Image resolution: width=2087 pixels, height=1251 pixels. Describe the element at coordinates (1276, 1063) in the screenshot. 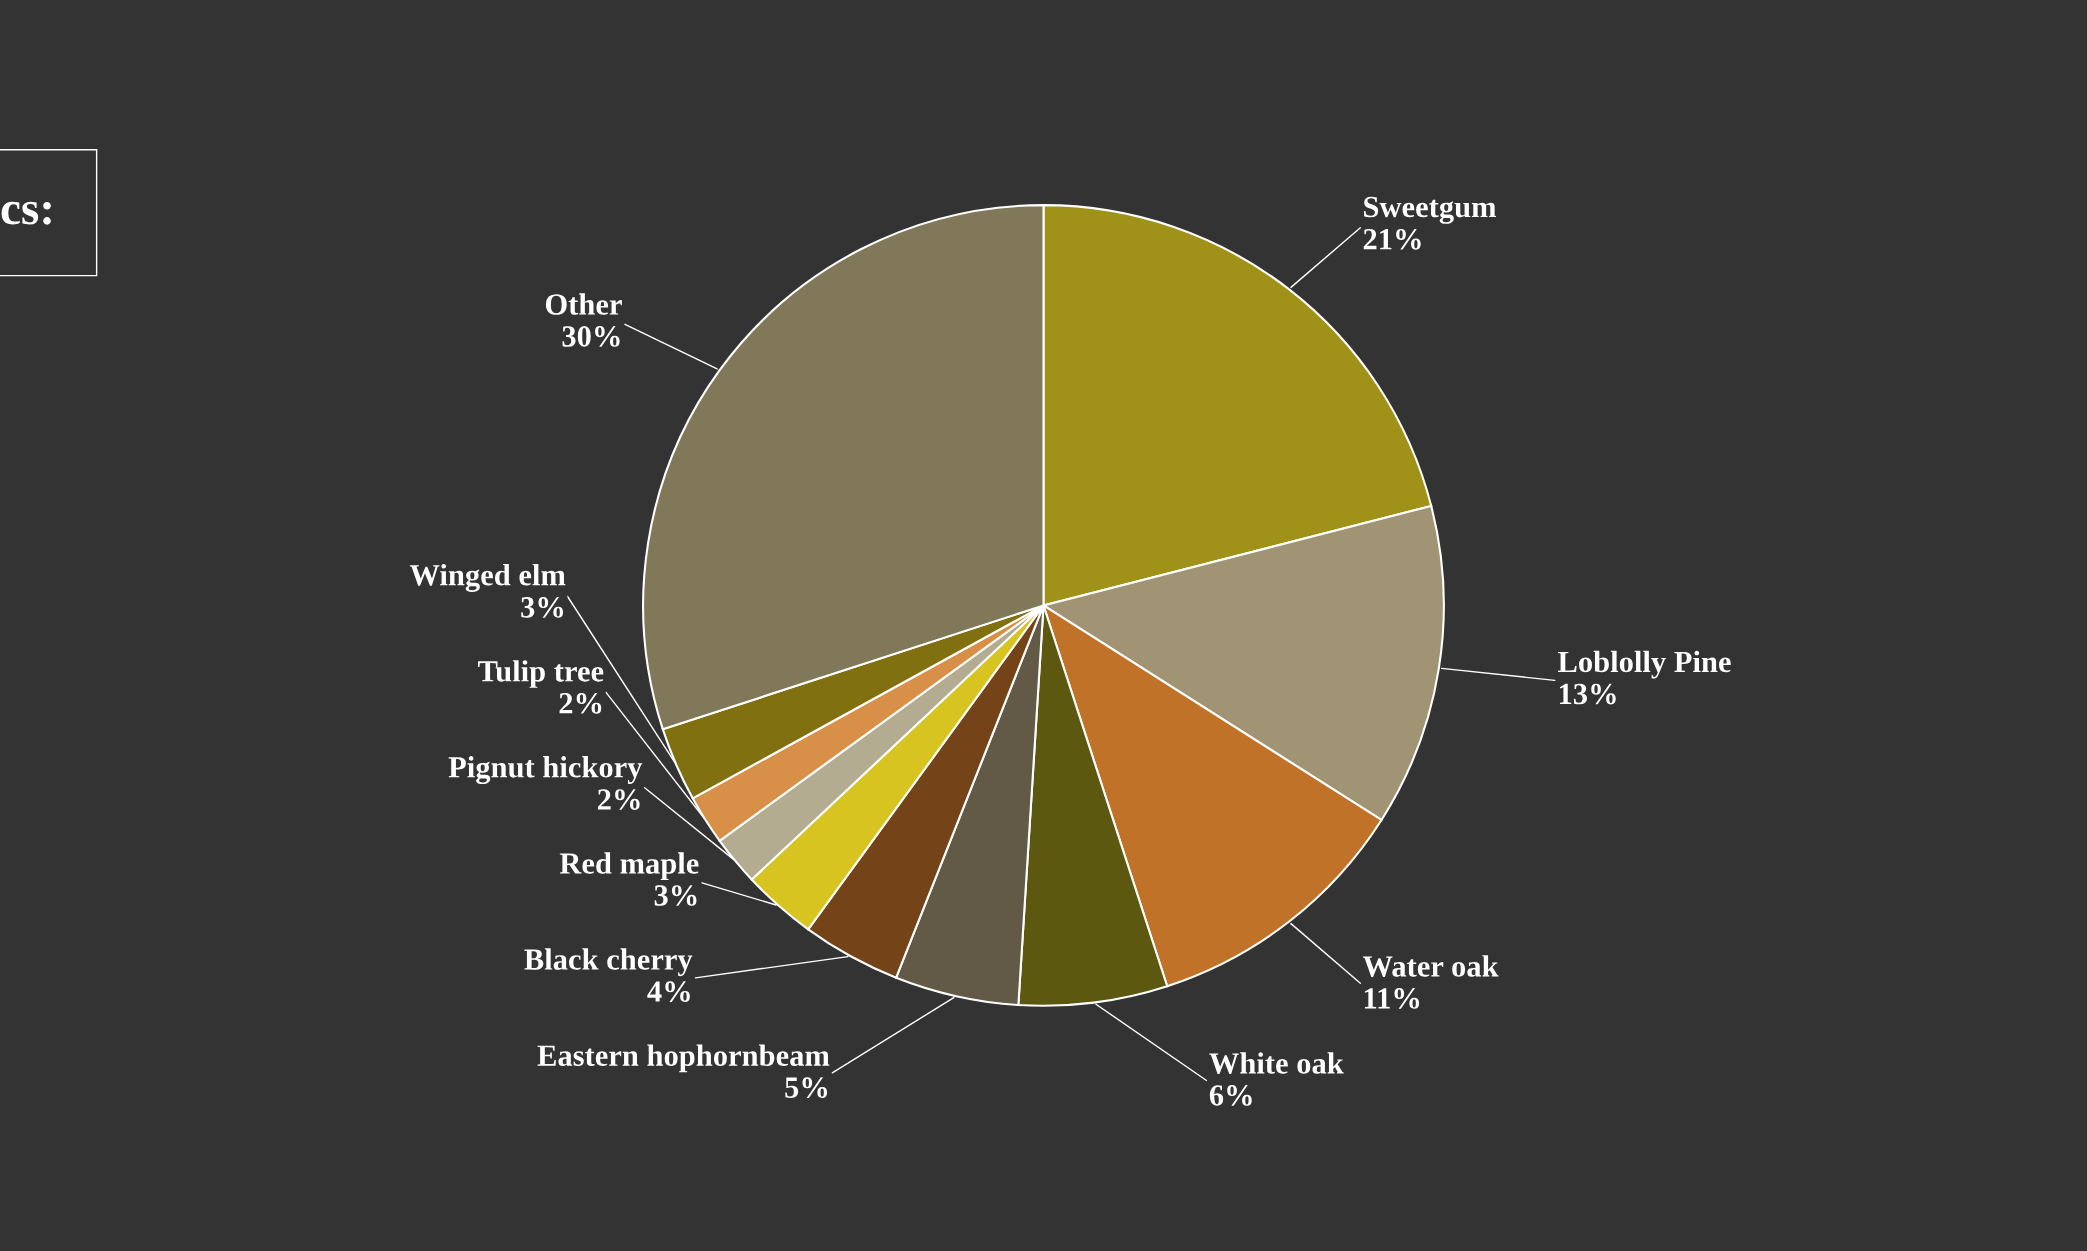

I see `slice-label: White oak` at that location.